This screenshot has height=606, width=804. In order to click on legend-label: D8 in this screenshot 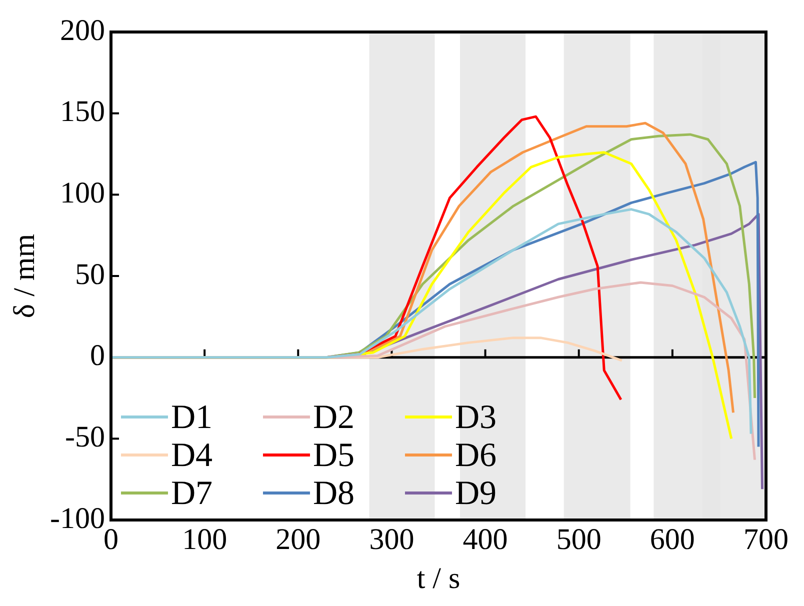, I will do `click(333, 493)`.